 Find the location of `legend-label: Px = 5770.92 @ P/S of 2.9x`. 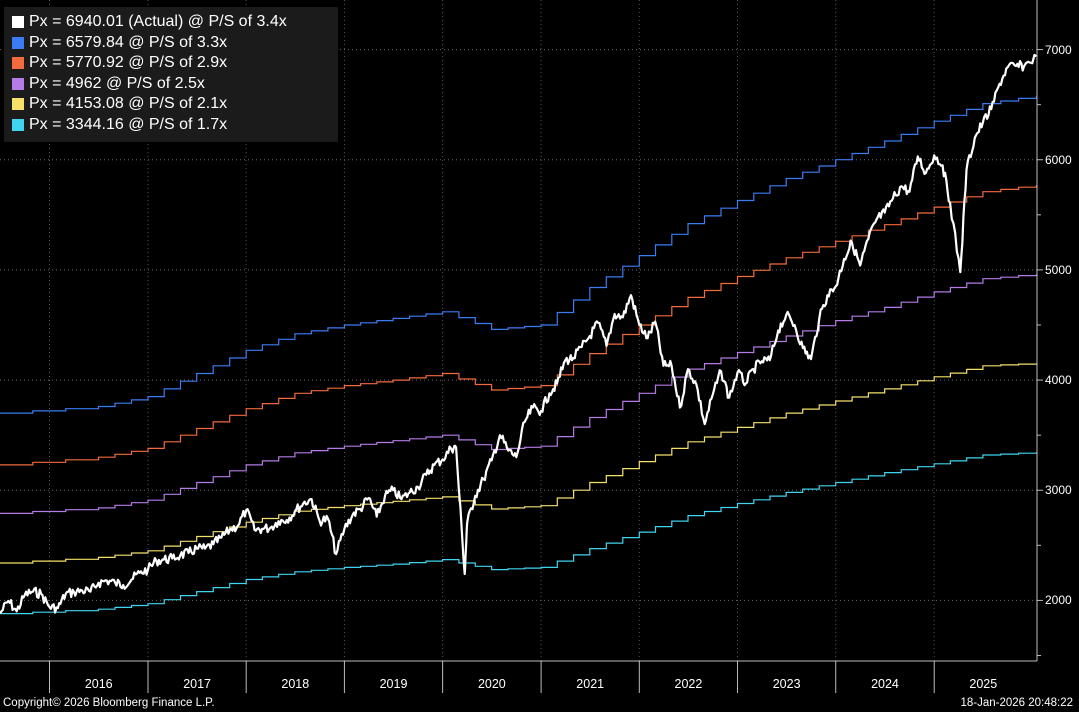

legend-label: Px = 5770.92 @ P/S of 2.9x is located at coordinates (128, 62).